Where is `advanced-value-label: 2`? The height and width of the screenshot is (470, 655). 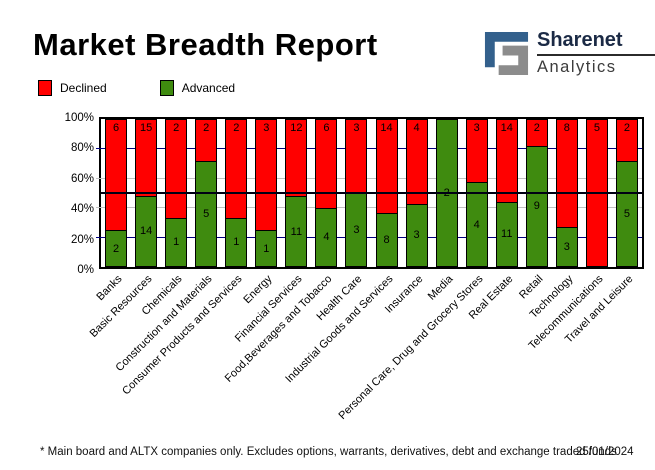 advanced-value-label: 2 is located at coordinates (116, 248).